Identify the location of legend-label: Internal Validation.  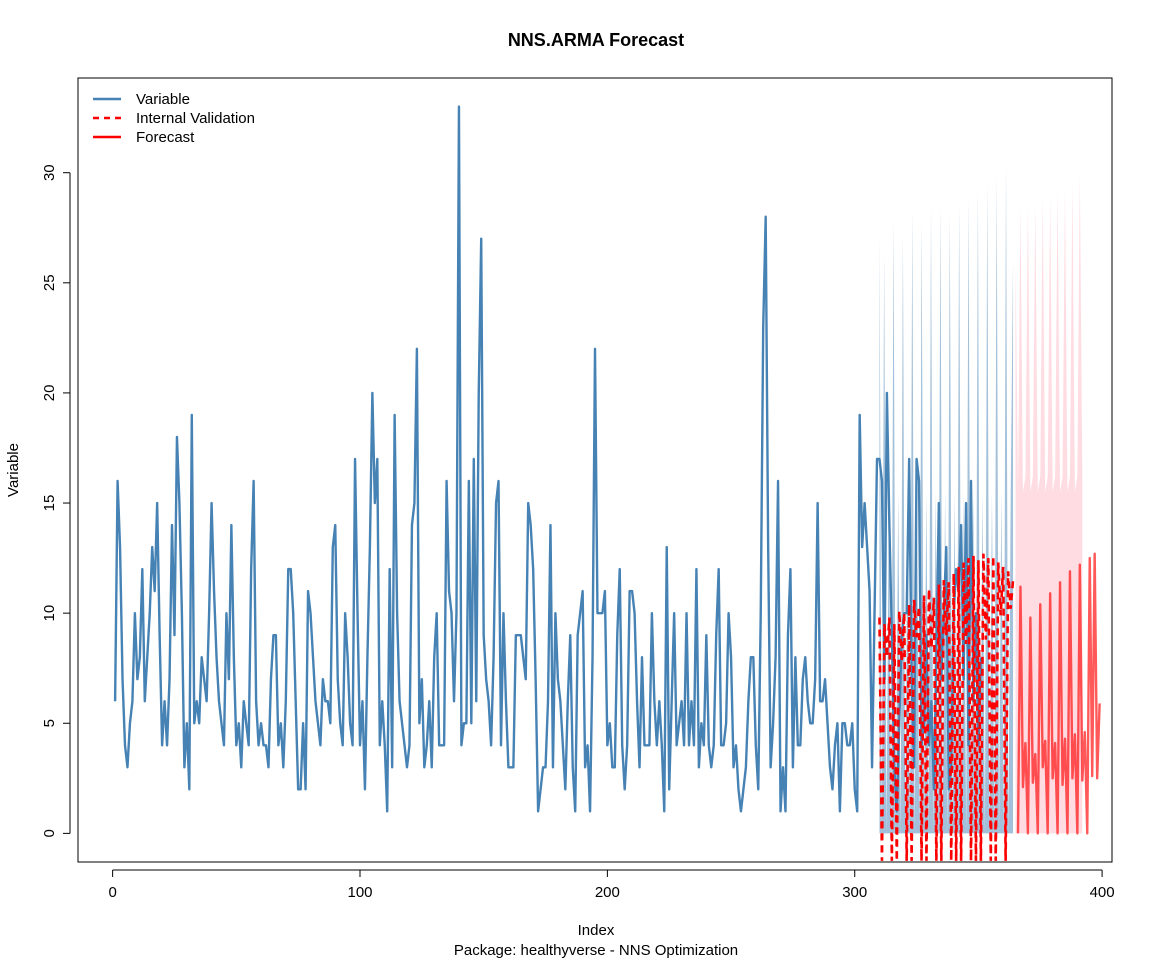
(195, 118).